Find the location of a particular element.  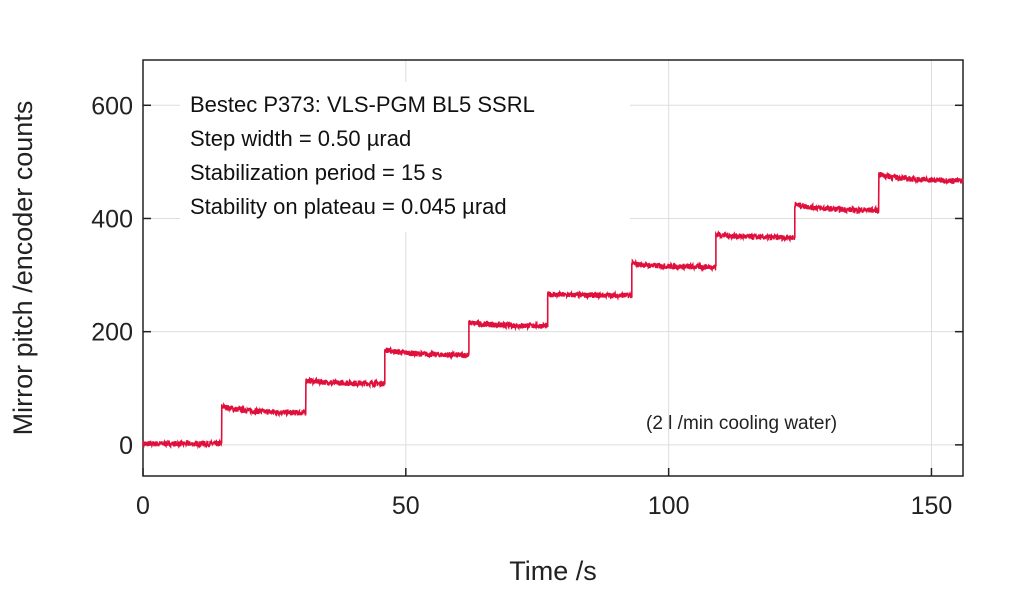

y-tick-label: 200 is located at coordinates (112, 333).